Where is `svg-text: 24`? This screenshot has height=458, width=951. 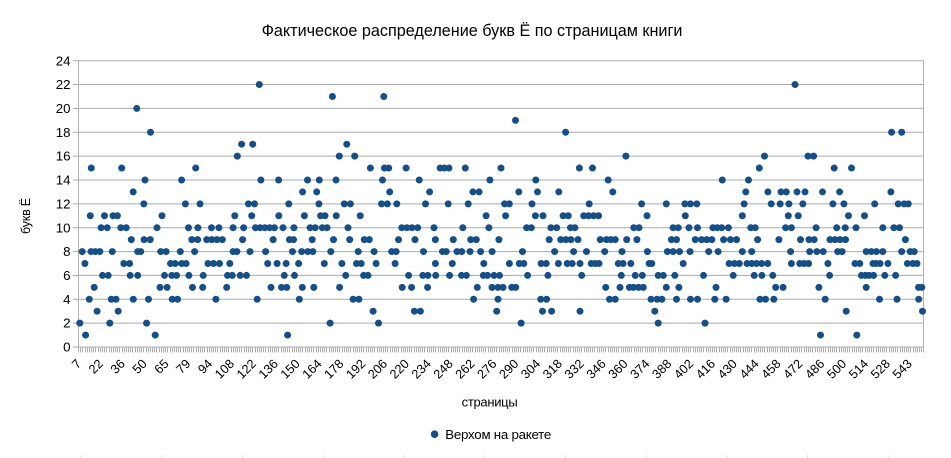 svg-text: 24 is located at coordinates (63, 60).